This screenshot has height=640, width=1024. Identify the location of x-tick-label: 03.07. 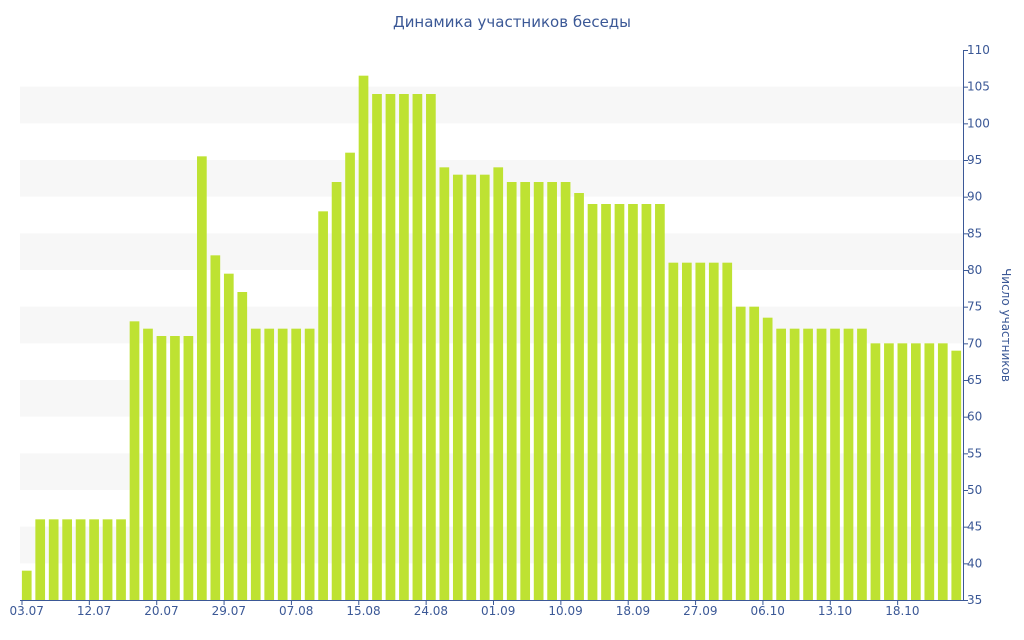
(27, 611).